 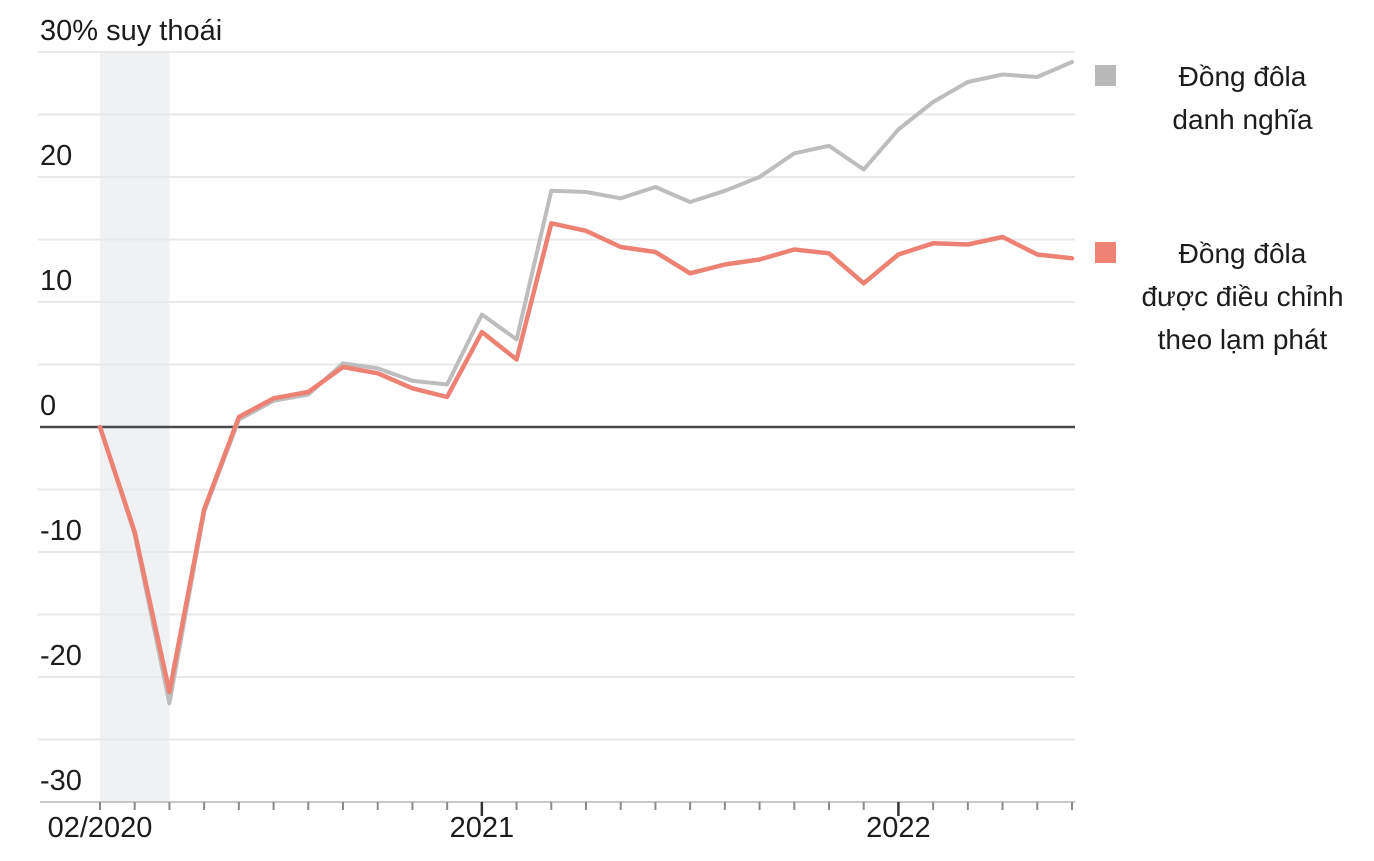 I want to click on legend-label: Đồng đôla được điều chỉnh theo lạm phát, so click(x=1242, y=296).